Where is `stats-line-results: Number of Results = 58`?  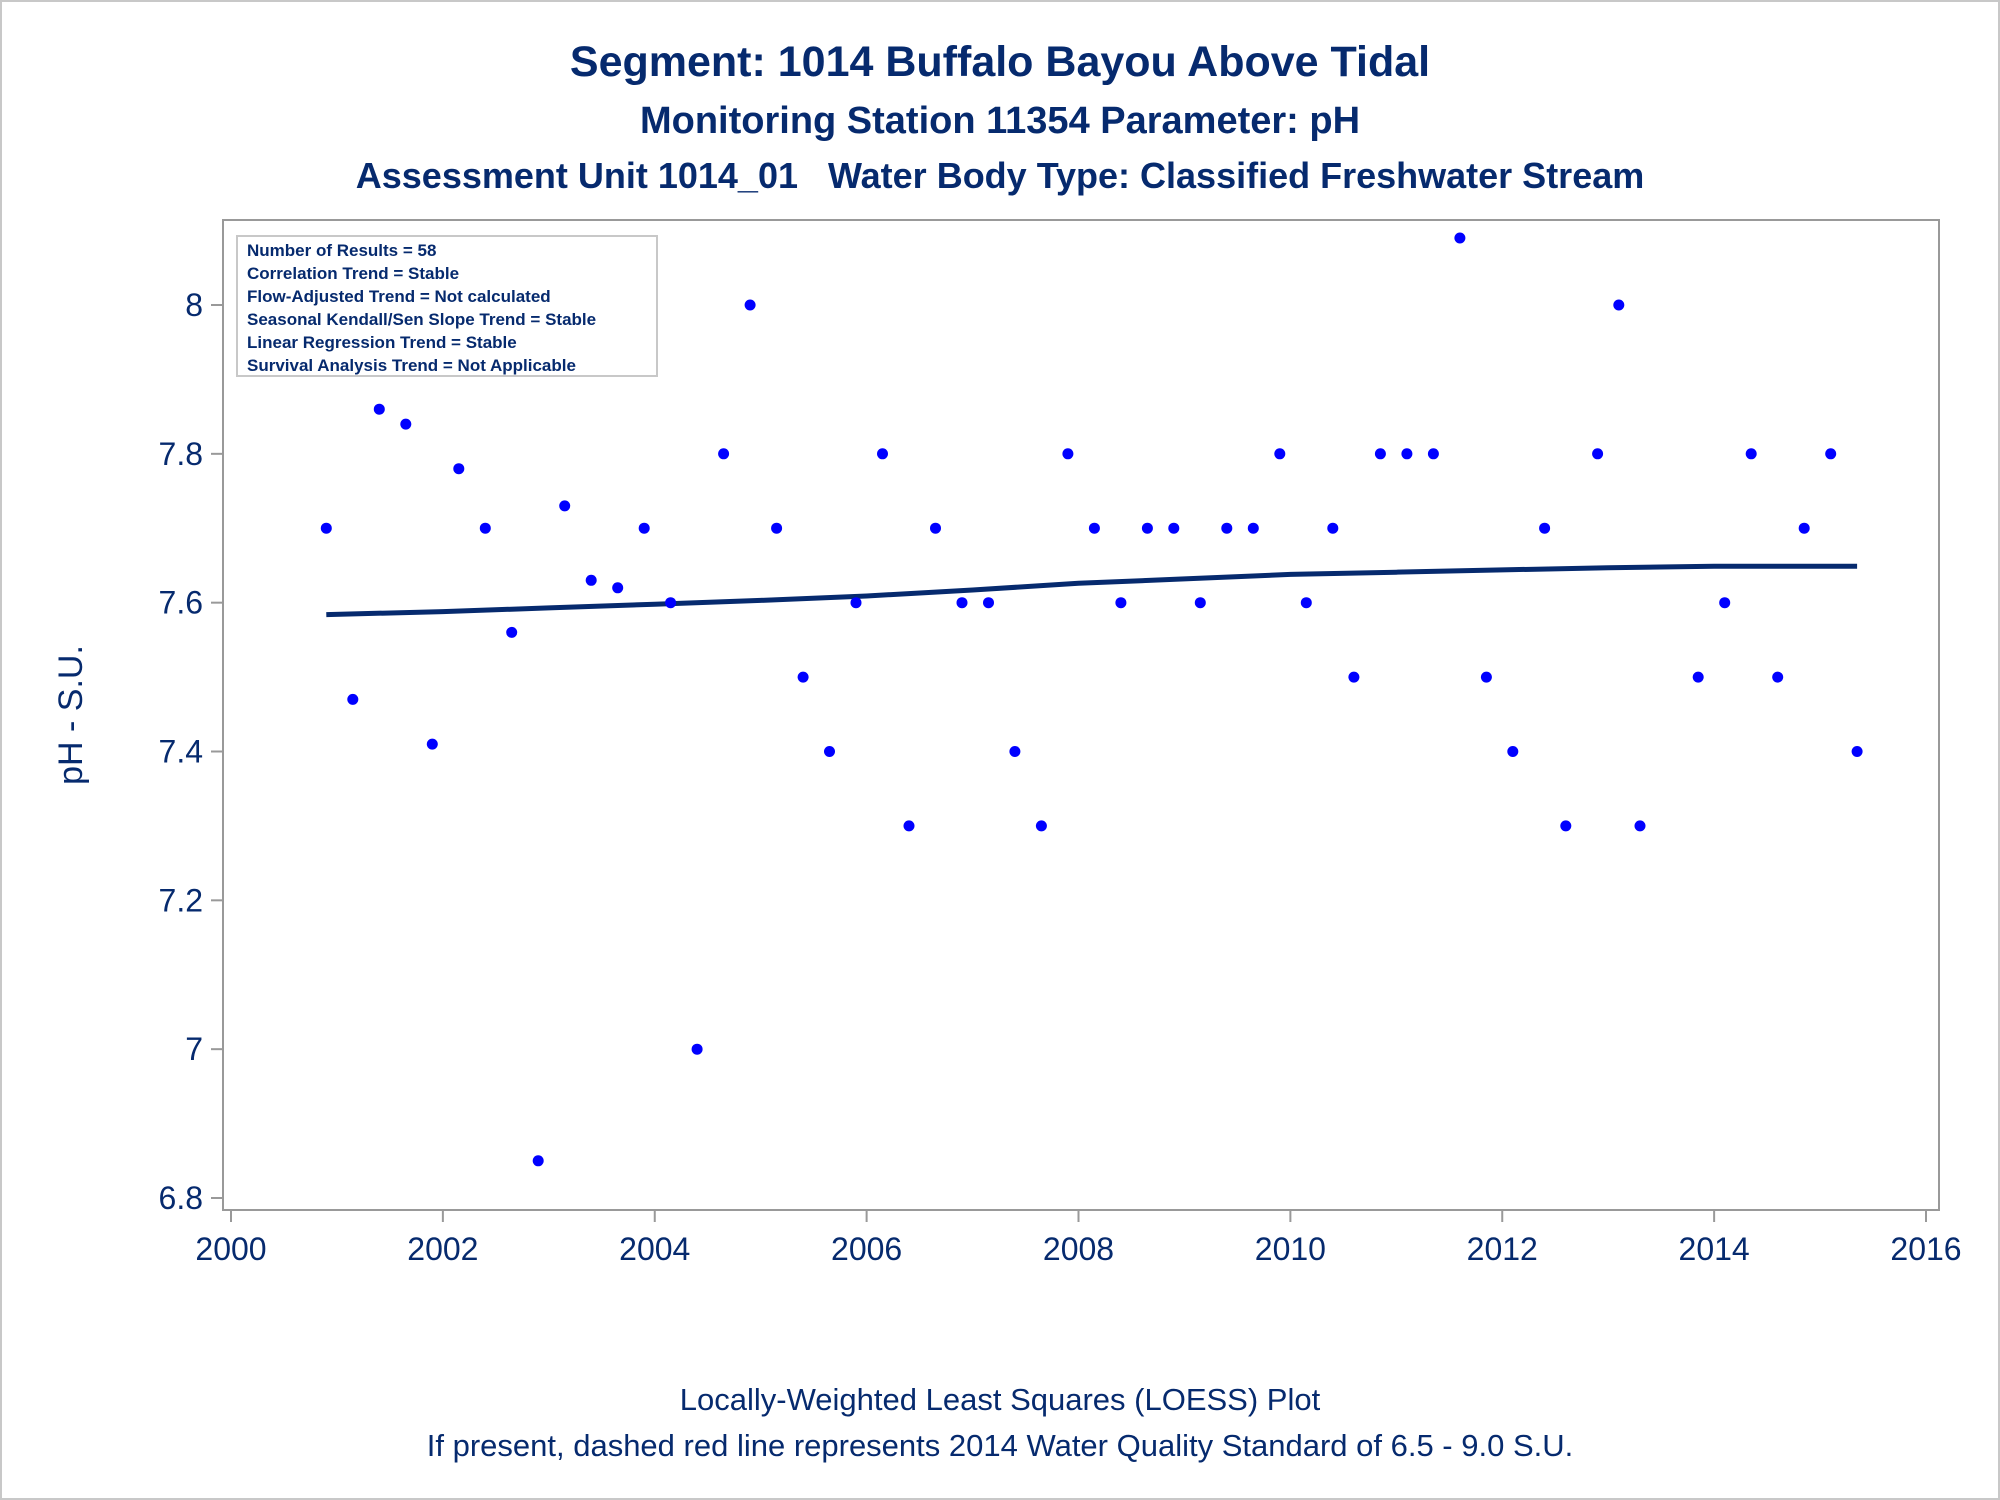 stats-line-results: Number of Results = 58 is located at coordinates (341, 250).